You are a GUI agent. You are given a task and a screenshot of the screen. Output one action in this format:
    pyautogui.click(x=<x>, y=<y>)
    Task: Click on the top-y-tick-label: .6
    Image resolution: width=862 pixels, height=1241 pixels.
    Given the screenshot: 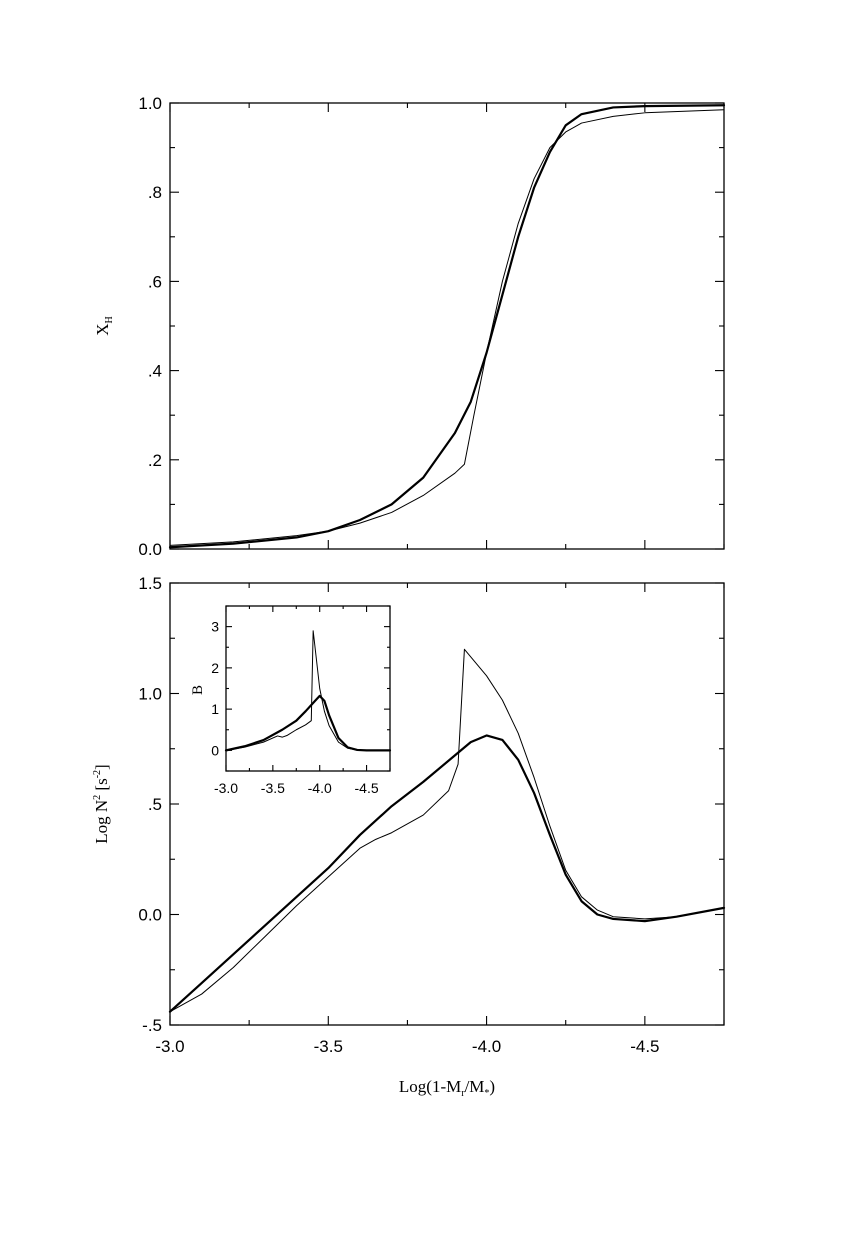 What is the action you would take?
    pyautogui.click(x=155, y=281)
    